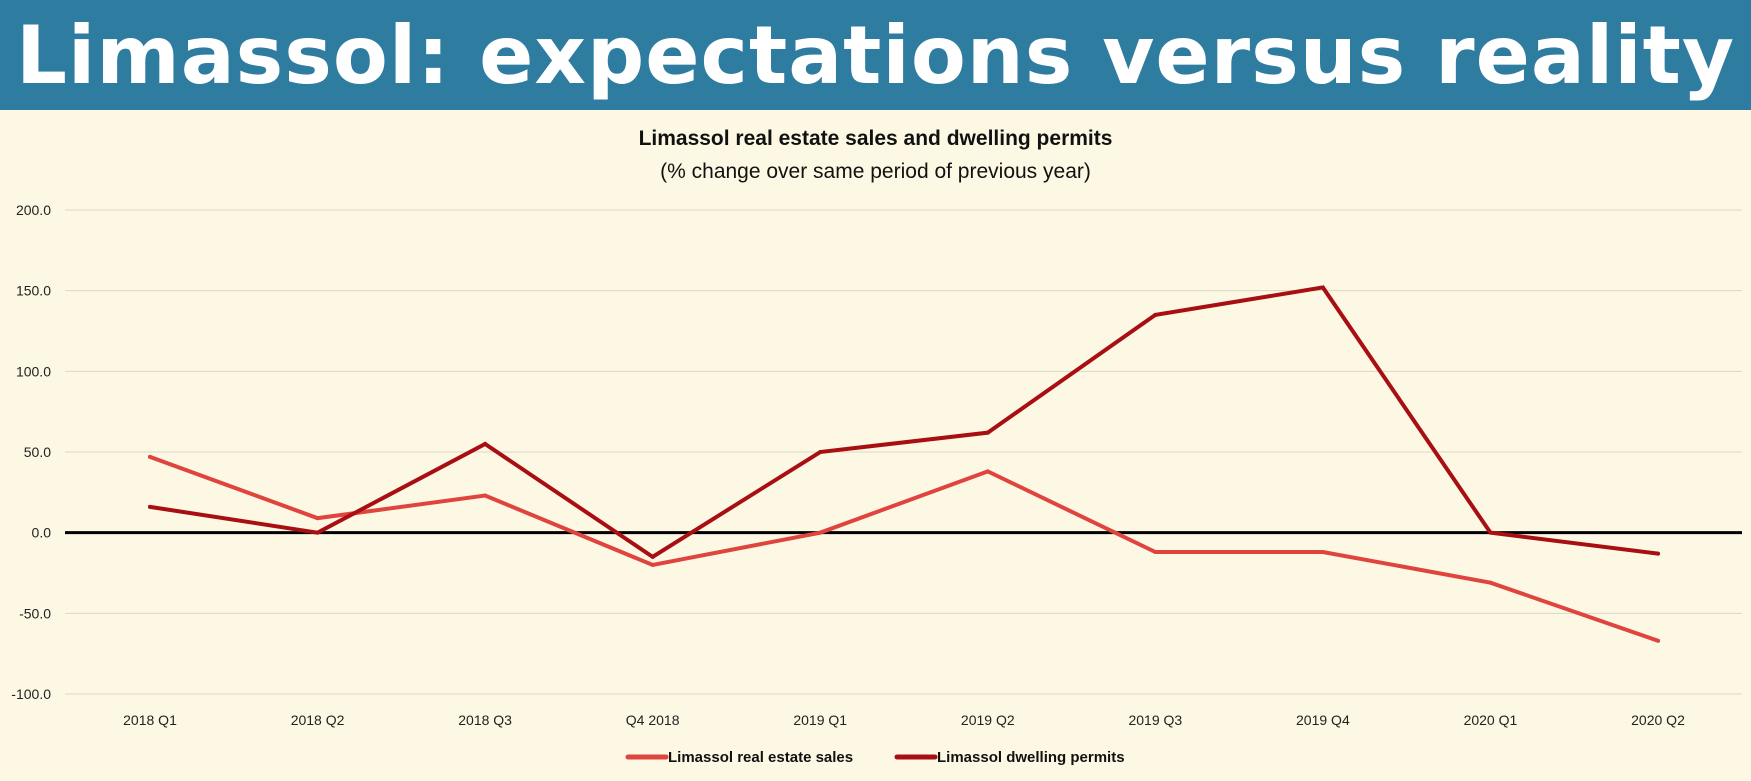 The image size is (1751, 781). I want to click on y-tick-label: 100.0, so click(33, 371).